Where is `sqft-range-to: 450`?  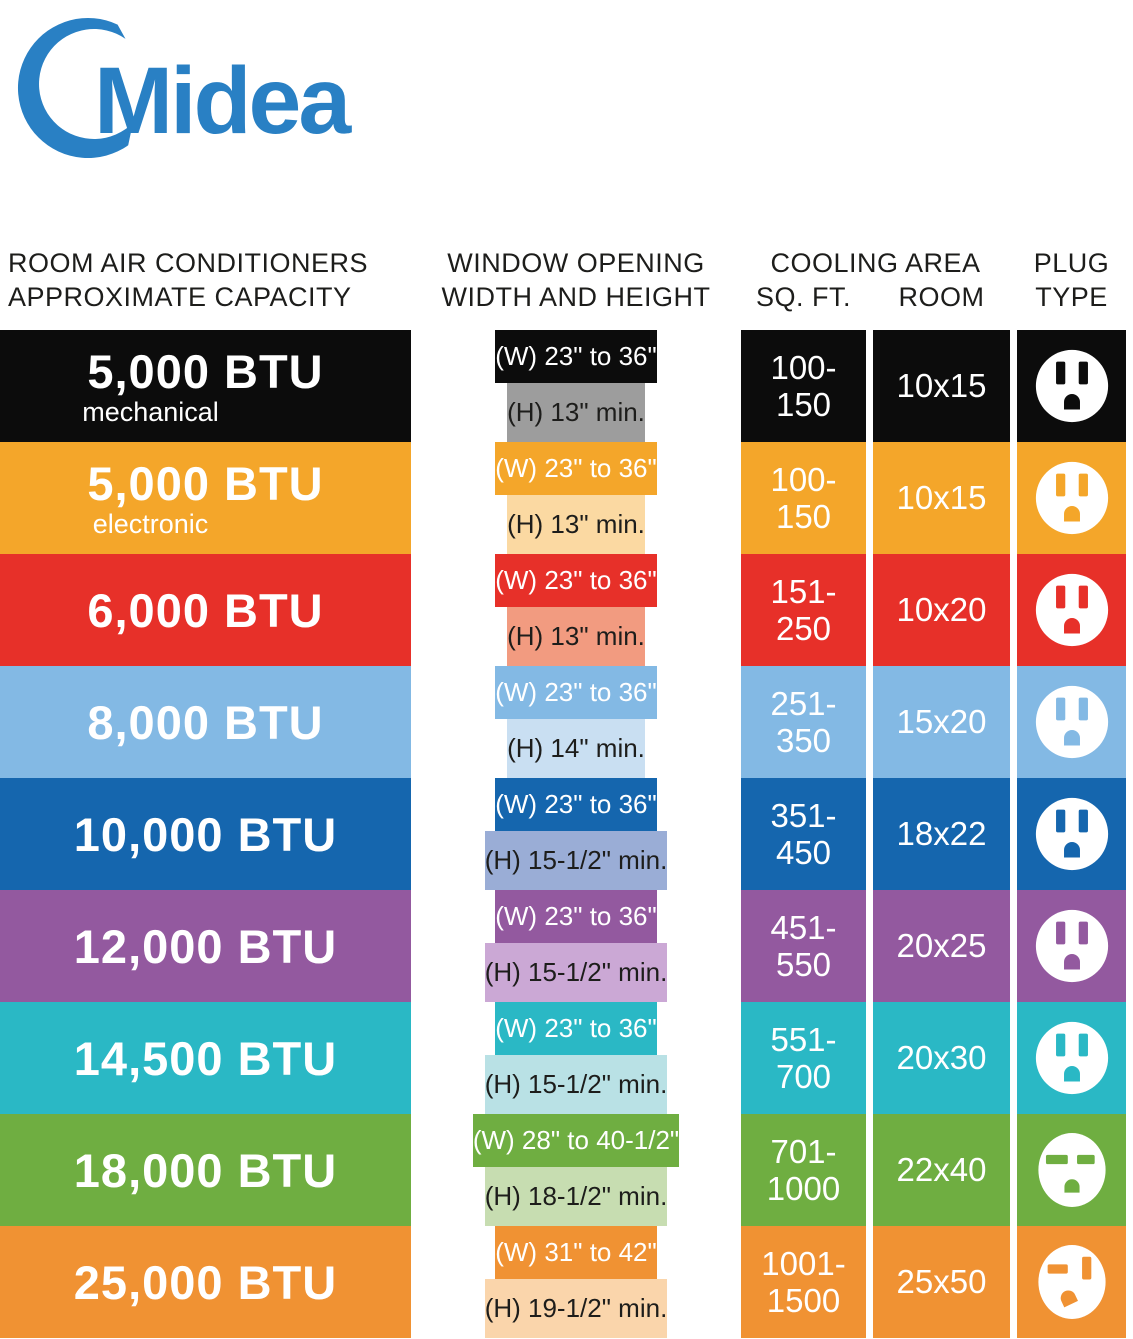 sqft-range-to: 450 is located at coordinates (803, 852).